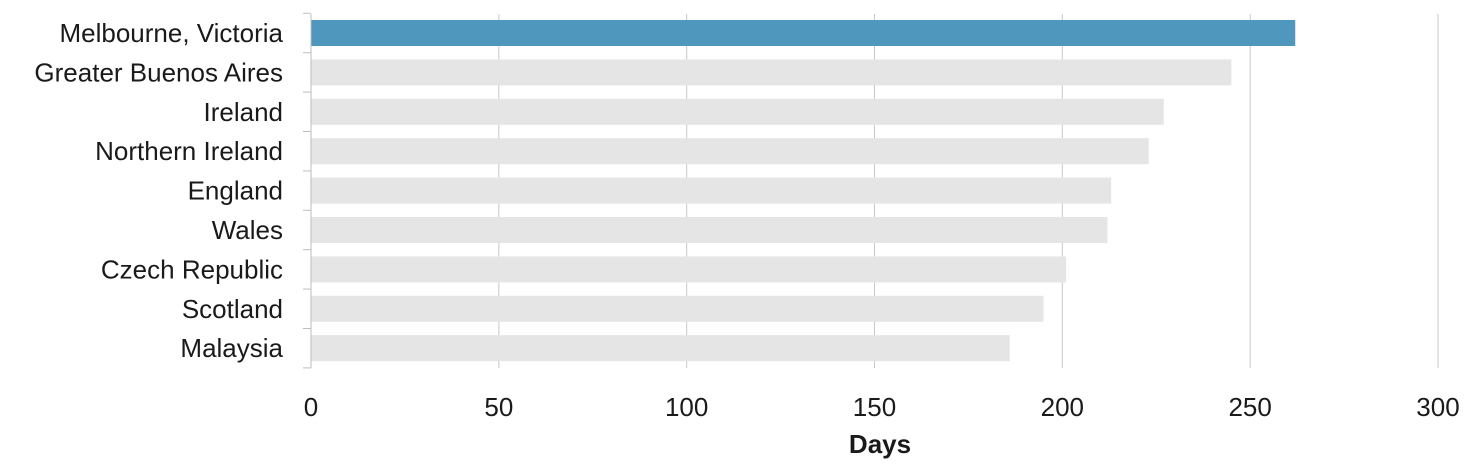 The width and height of the screenshot is (1478, 474). What do you see at coordinates (737, 111) in the screenshot?
I see `bar-ireland` at bounding box center [737, 111].